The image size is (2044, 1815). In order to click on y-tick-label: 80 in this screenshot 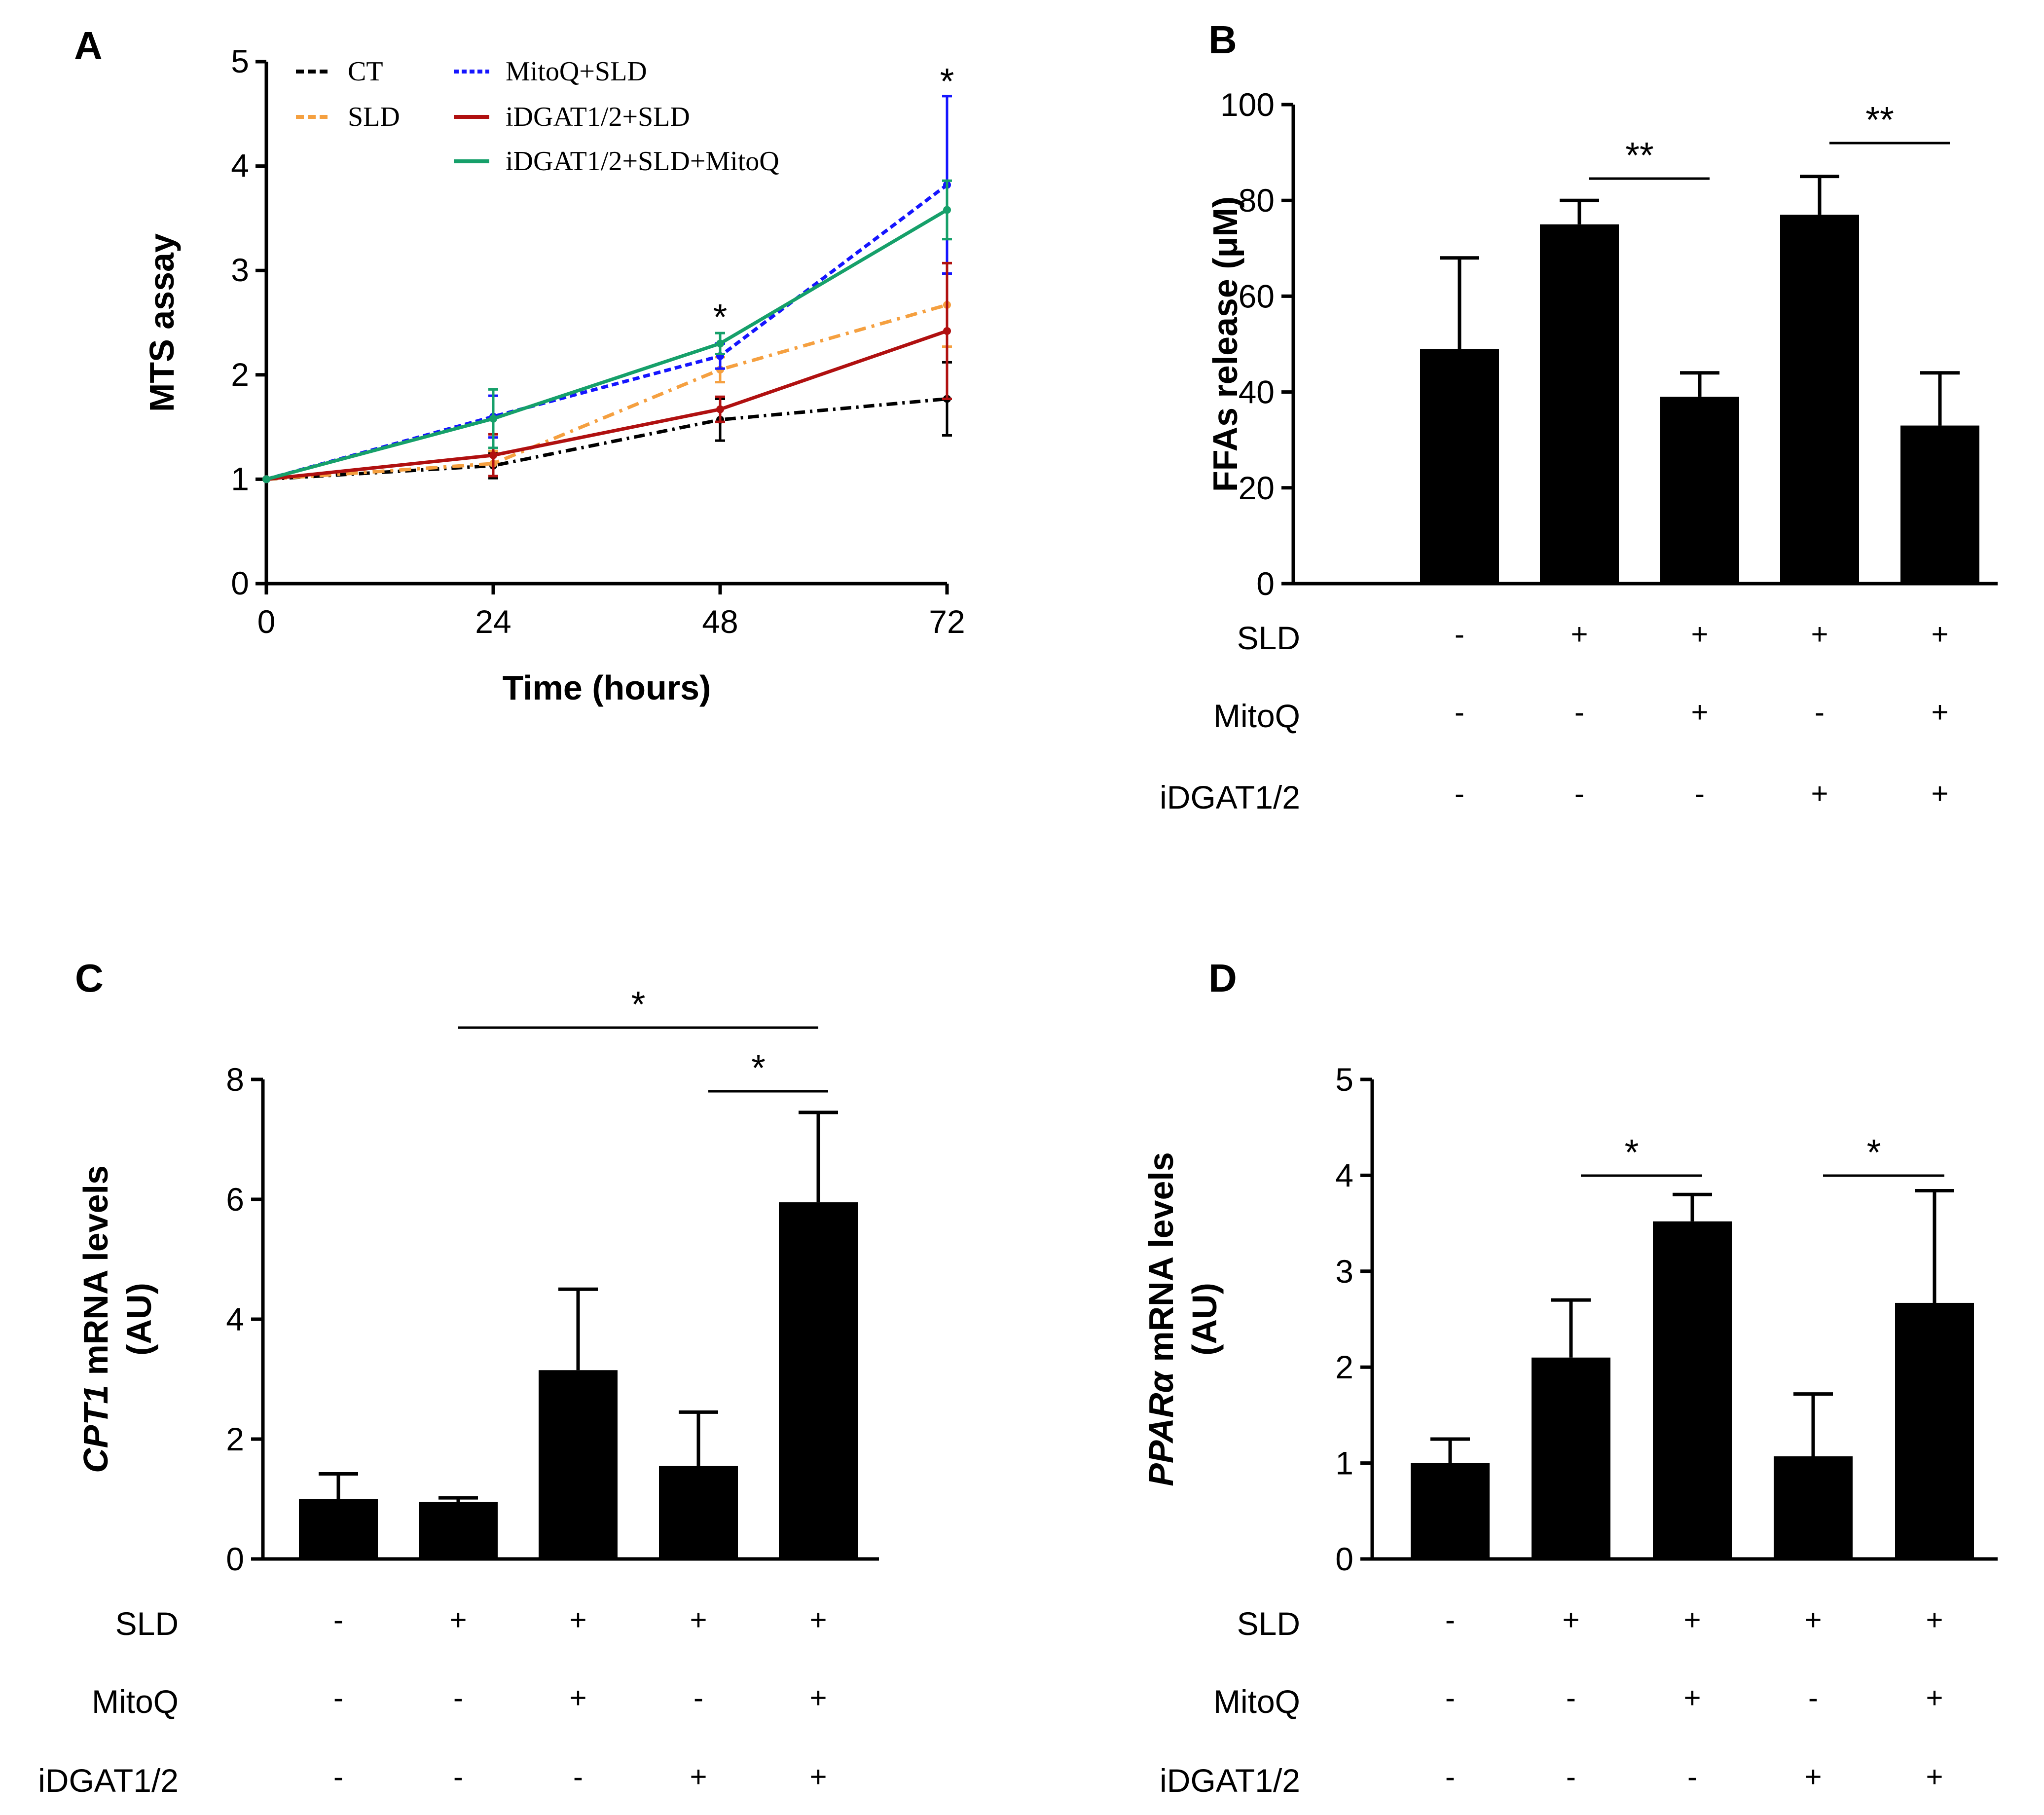, I will do `click(1257, 200)`.